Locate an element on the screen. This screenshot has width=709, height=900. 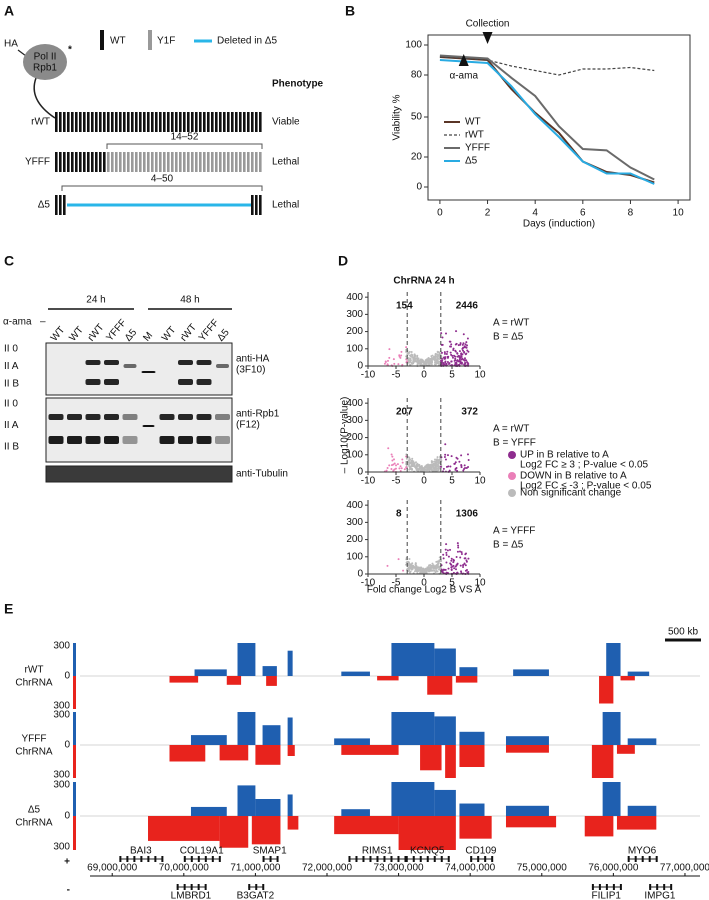
antibody-label: anti-Tubulin is located at coordinates (262, 474).